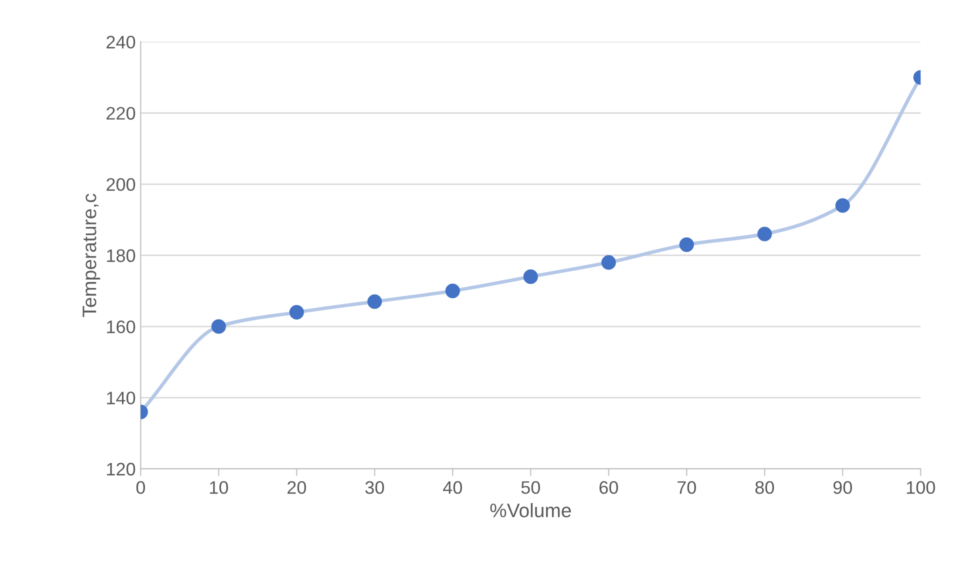 The image size is (957, 581). I want to click on x-axis-title: %Volume, so click(530, 510).